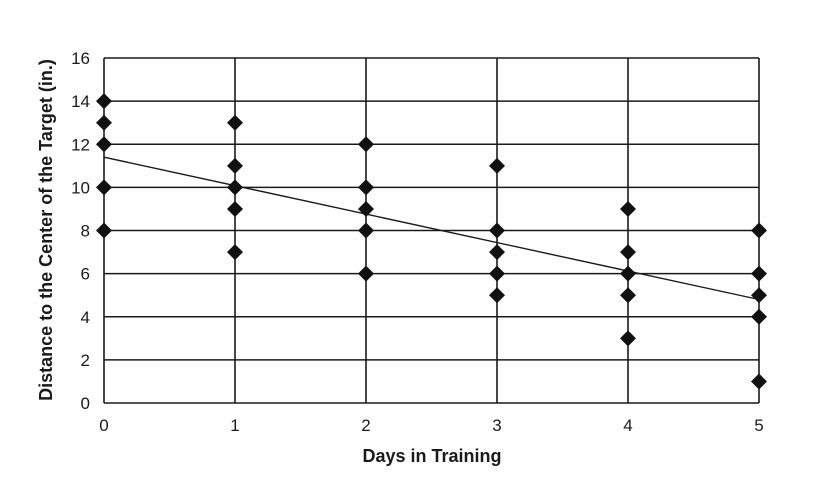 The image size is (817, 488). I want to click on y-tick-label: 16, so click(80, 58).